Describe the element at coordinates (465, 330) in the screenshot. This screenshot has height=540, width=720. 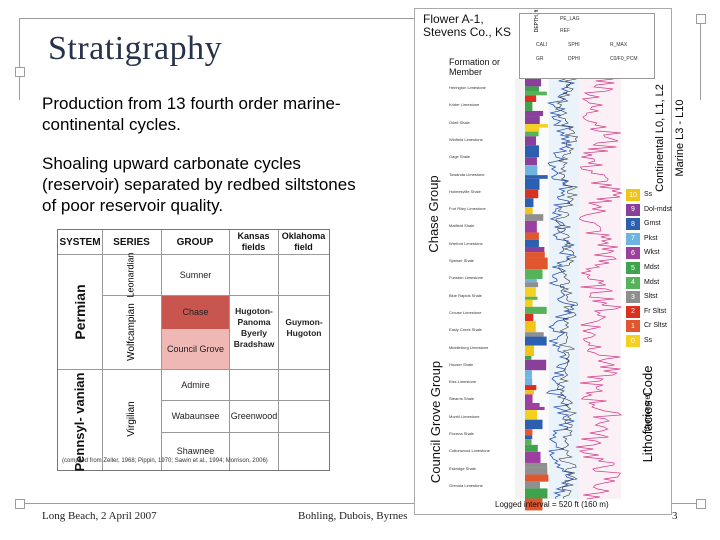
I see `formation-label: Easly Creek Shale` at that location.